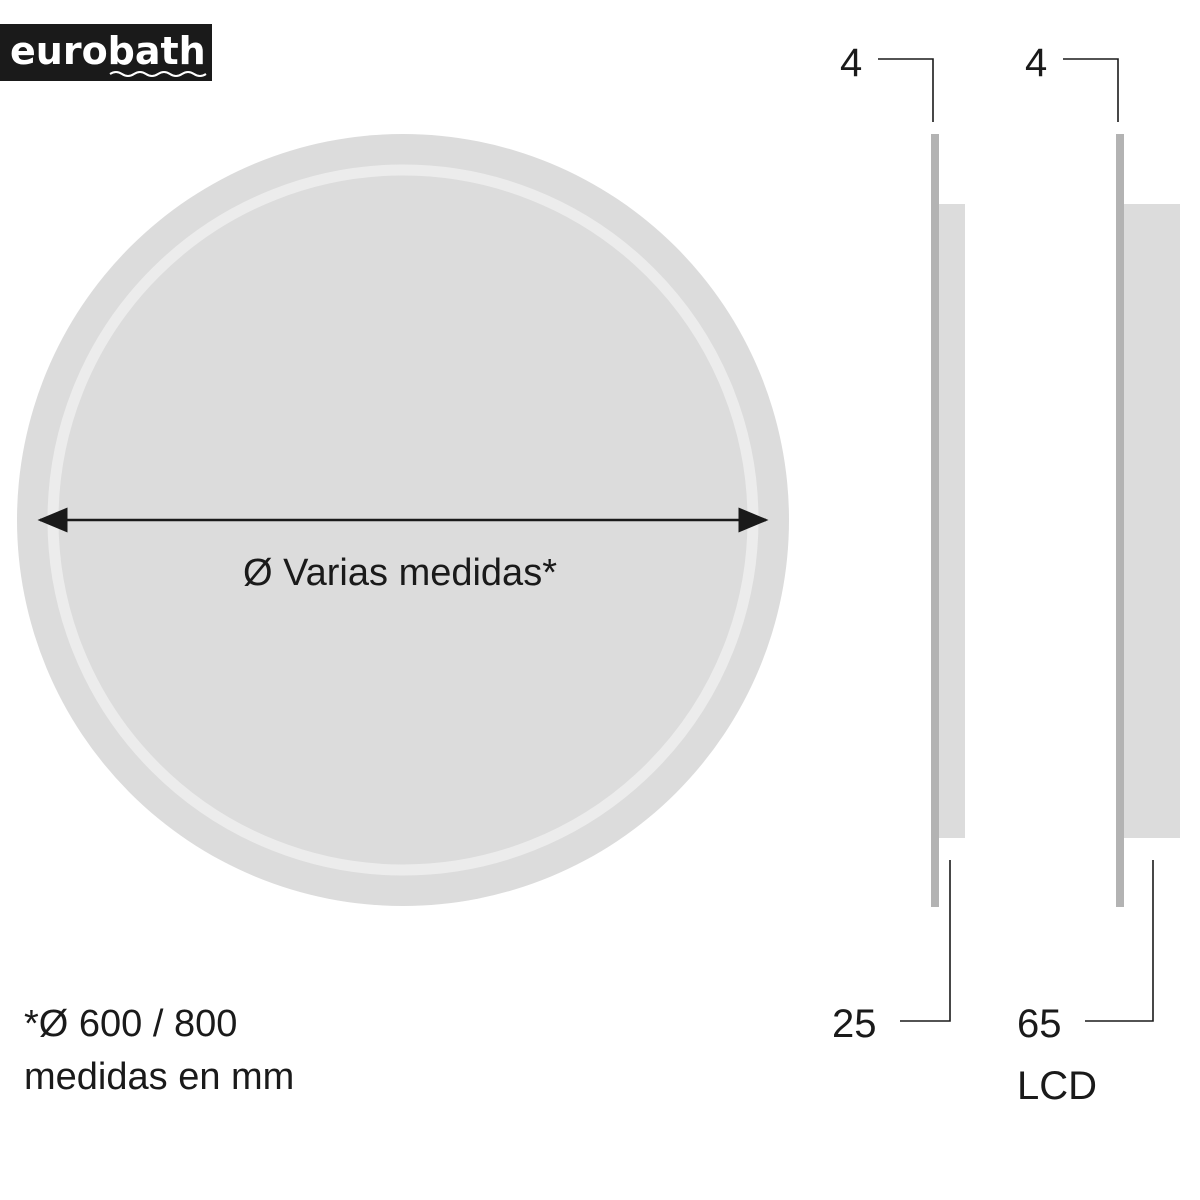 Image resolution: width=1200 pixels, height=1200 pixels. I want to click on side-view-lcd: 4 65 LCD, so click(1098, 574).